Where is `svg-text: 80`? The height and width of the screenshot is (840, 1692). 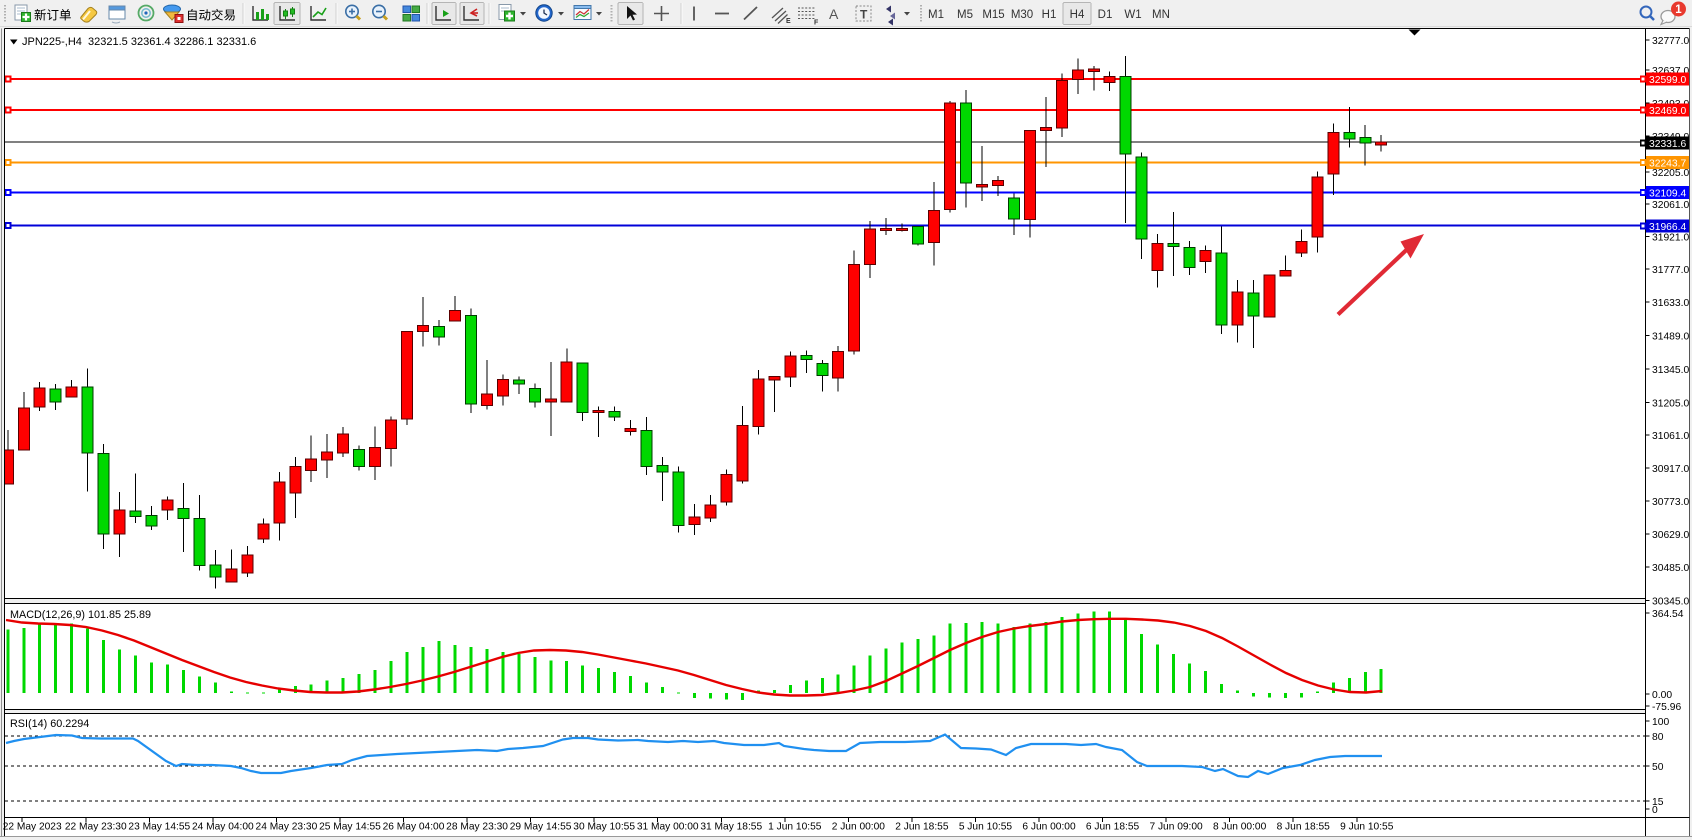 svg-text: 80 is located at coordinates (1658, 737).